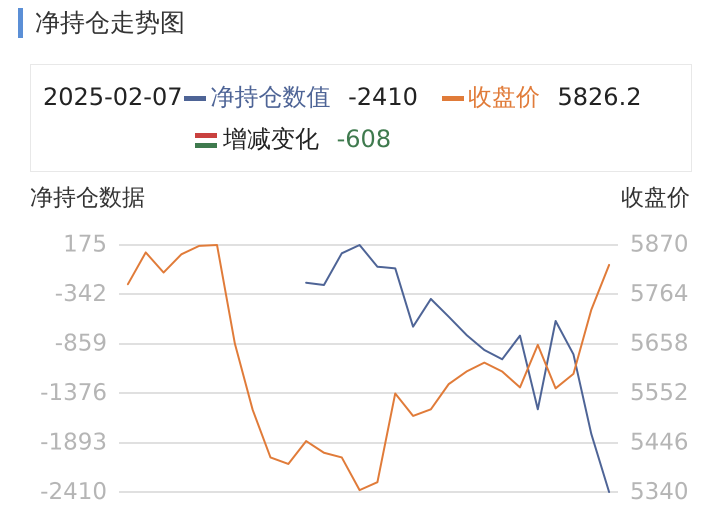  I want to click on y-axis-title: 净持仓数据, so click(87, 198).